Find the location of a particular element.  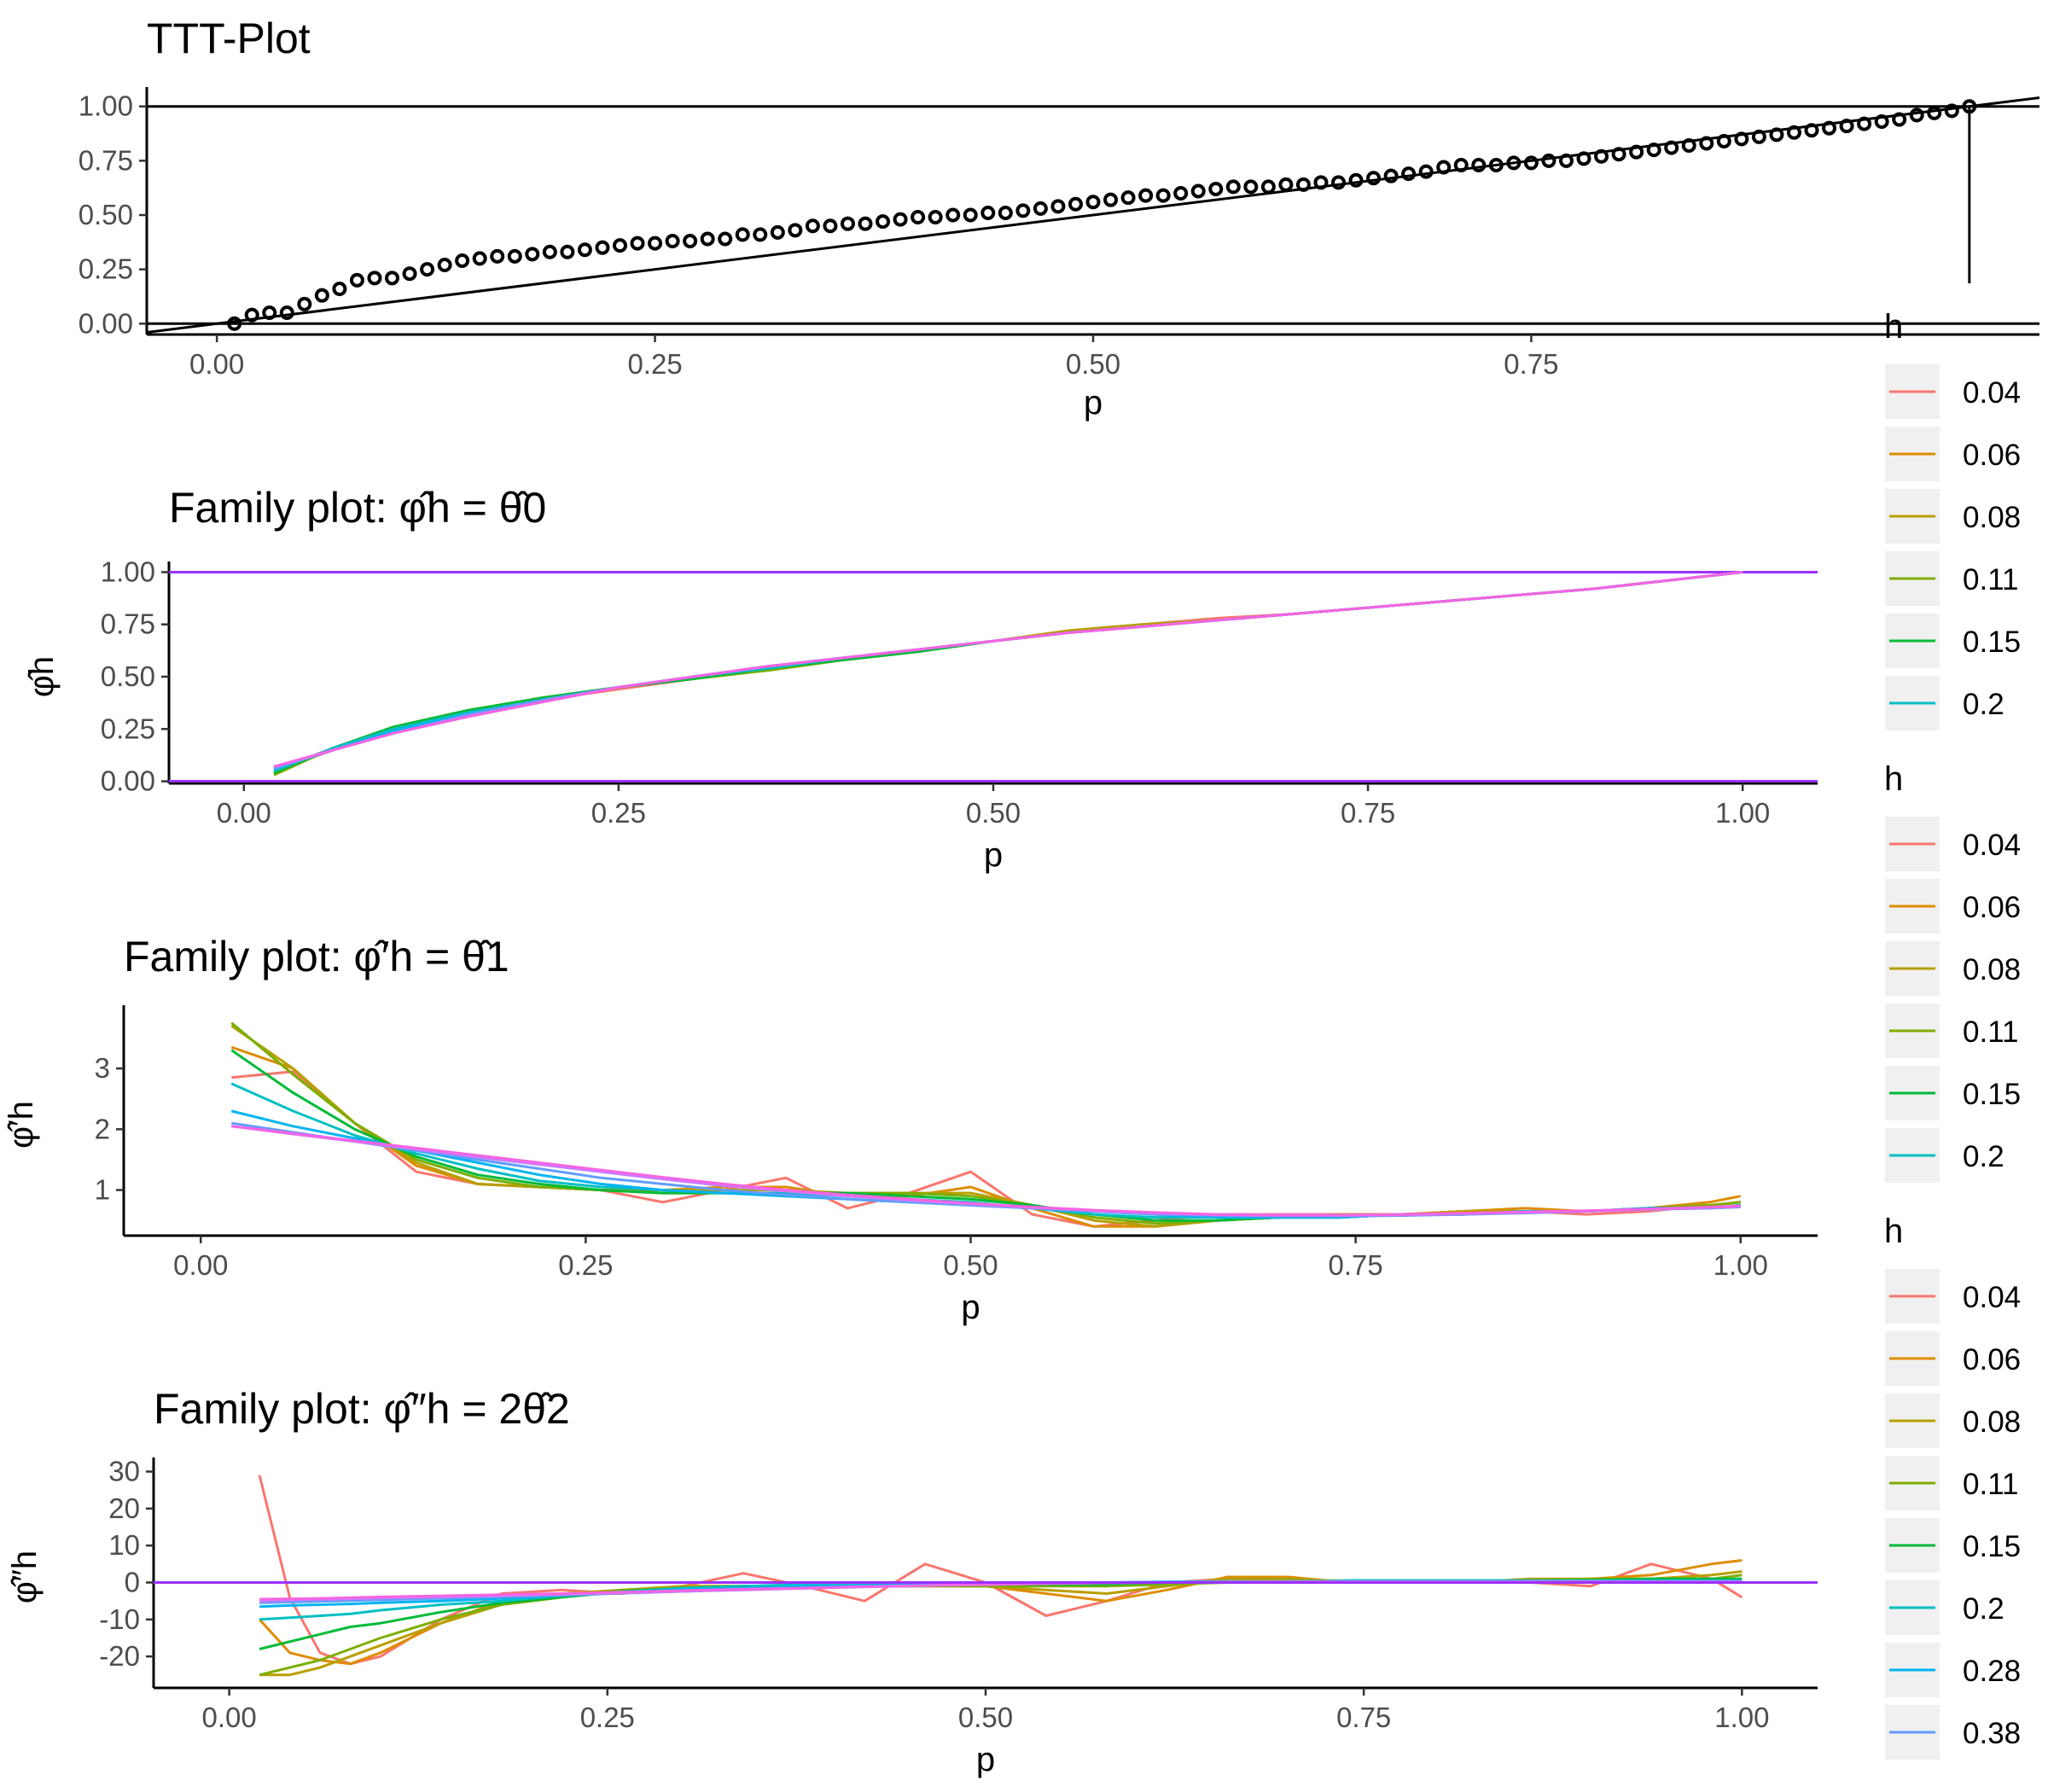

series-line-h-0.04 is located at coordinates (1001, 1570).